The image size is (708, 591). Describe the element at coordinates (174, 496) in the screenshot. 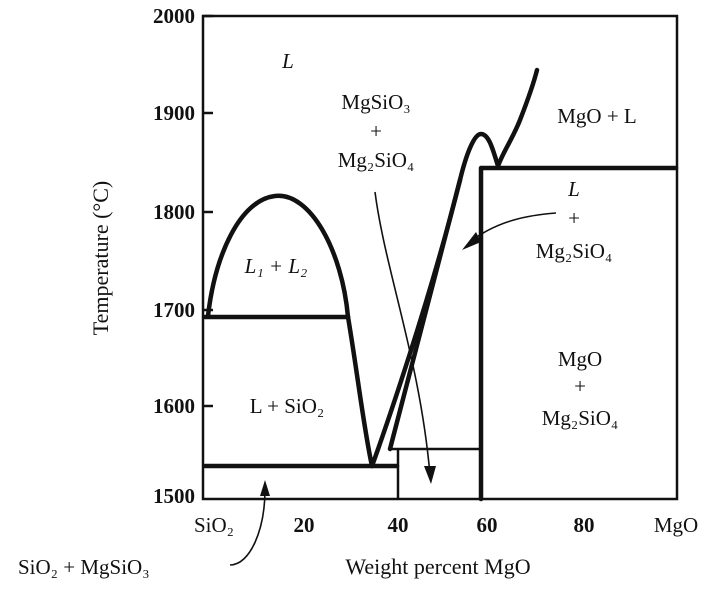

I see `y-tick-1500: 1500` at that location.